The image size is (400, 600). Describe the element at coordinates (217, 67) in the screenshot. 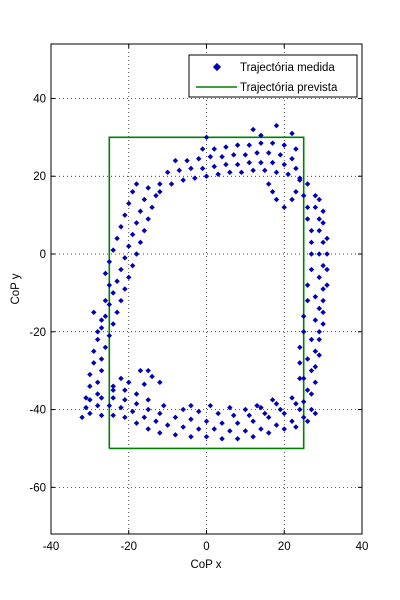

I see `legend-marker-measured` at that location.